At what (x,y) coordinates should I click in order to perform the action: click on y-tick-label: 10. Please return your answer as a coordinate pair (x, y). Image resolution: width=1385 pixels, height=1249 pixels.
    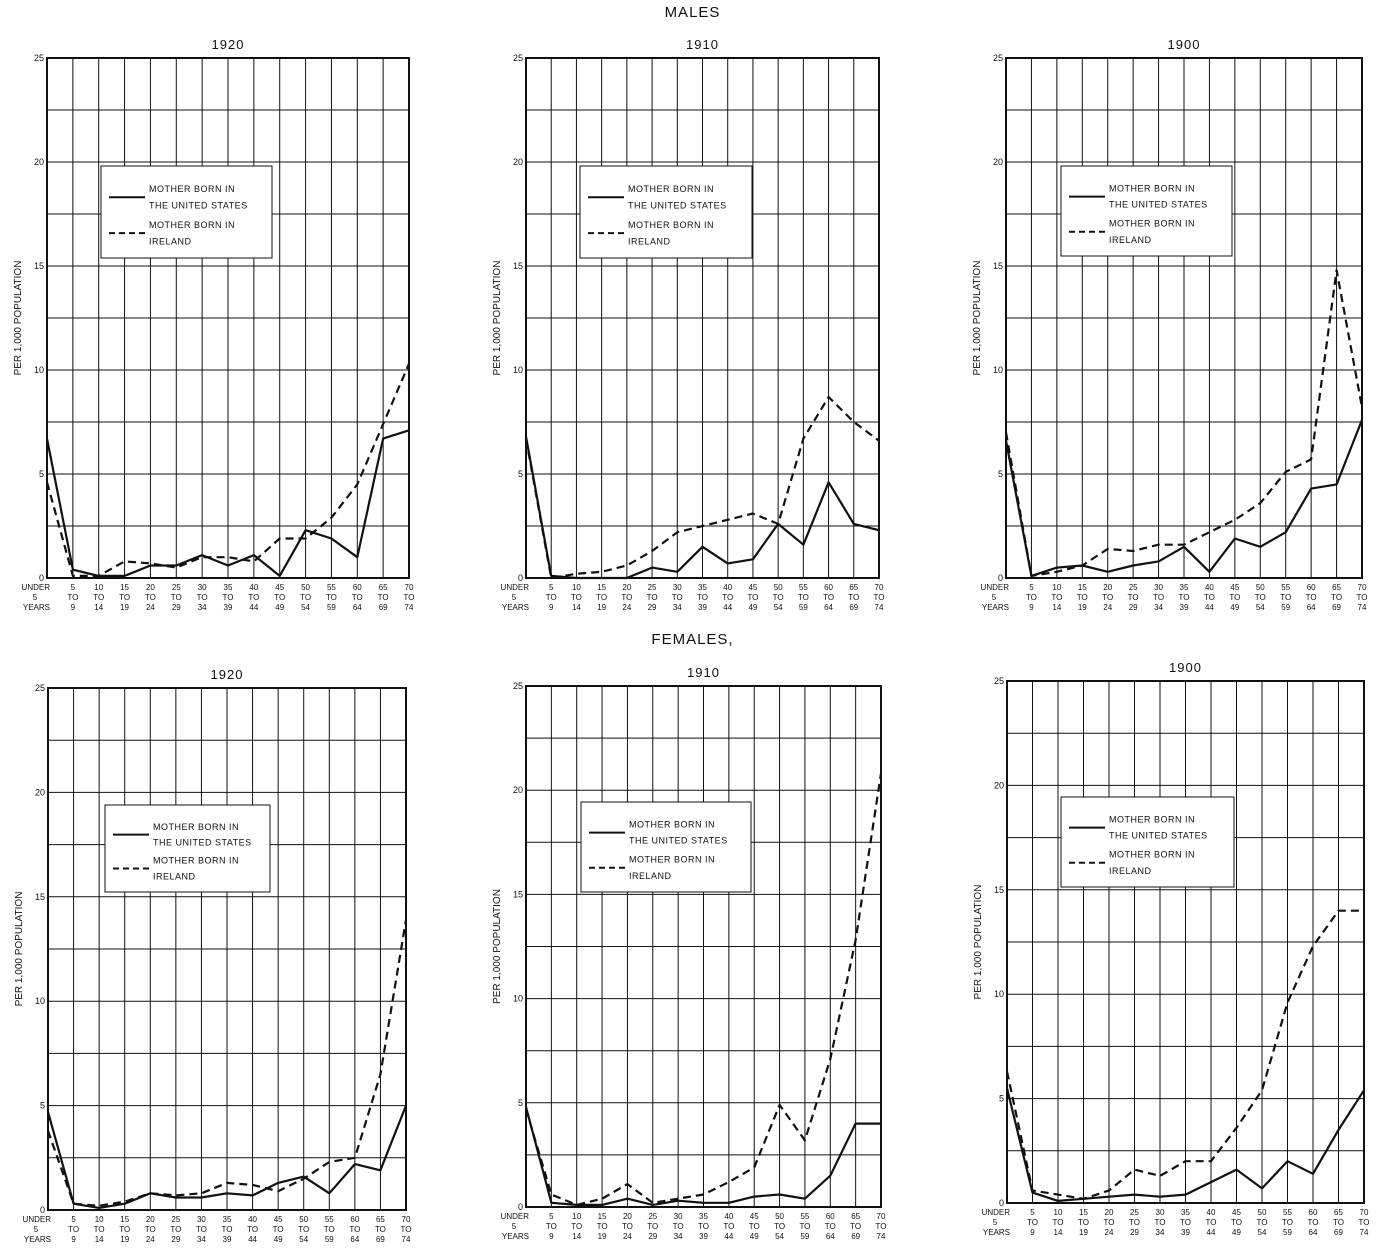
    Looking at the image, I should click on (518, 370).